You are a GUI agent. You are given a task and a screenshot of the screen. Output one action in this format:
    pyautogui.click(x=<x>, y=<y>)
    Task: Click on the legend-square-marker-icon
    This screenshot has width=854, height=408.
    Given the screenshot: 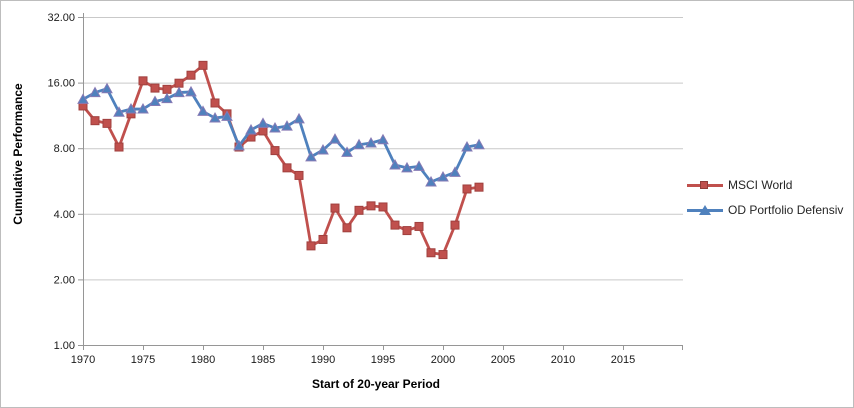 What is the action you would take?
    pyautogui.click(x=704, y=185)
    